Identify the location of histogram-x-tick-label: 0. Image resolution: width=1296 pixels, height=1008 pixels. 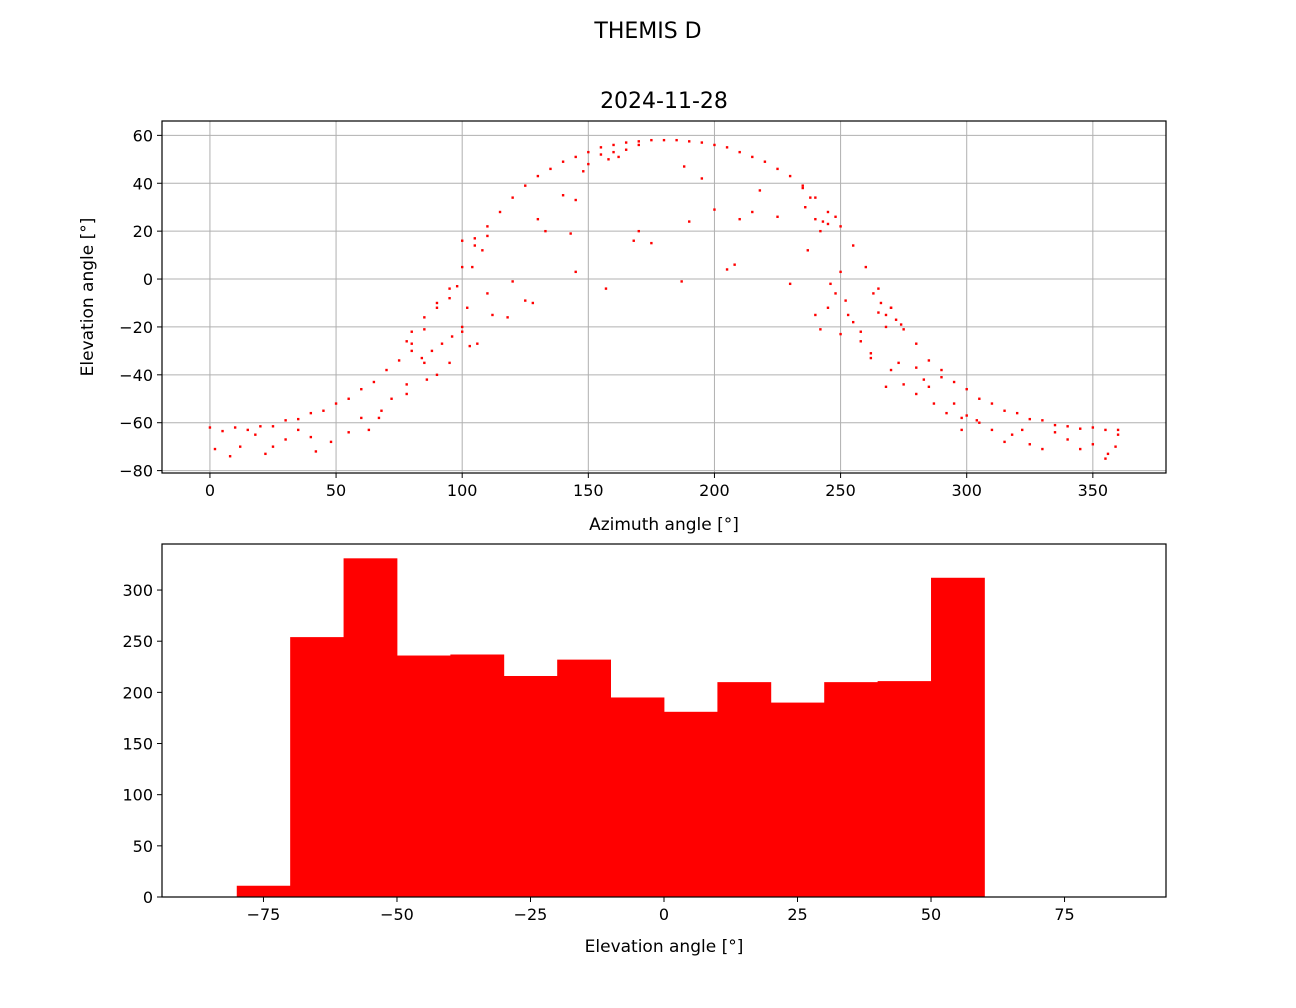
(664, 914).